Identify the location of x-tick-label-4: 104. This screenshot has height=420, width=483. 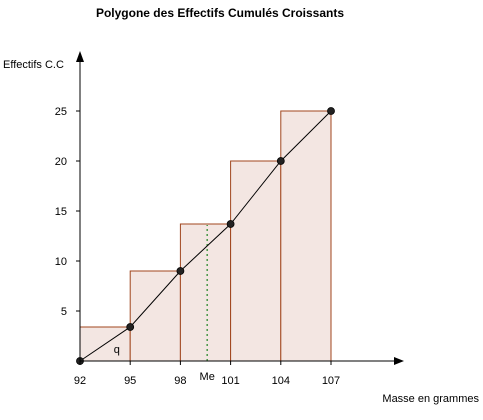
(281, 381).